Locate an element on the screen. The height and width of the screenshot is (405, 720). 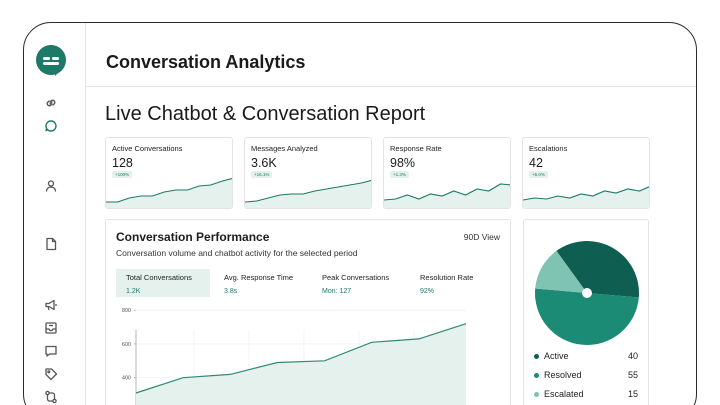
app-title: Conversation Analytics is located at coordinates (206, 62).